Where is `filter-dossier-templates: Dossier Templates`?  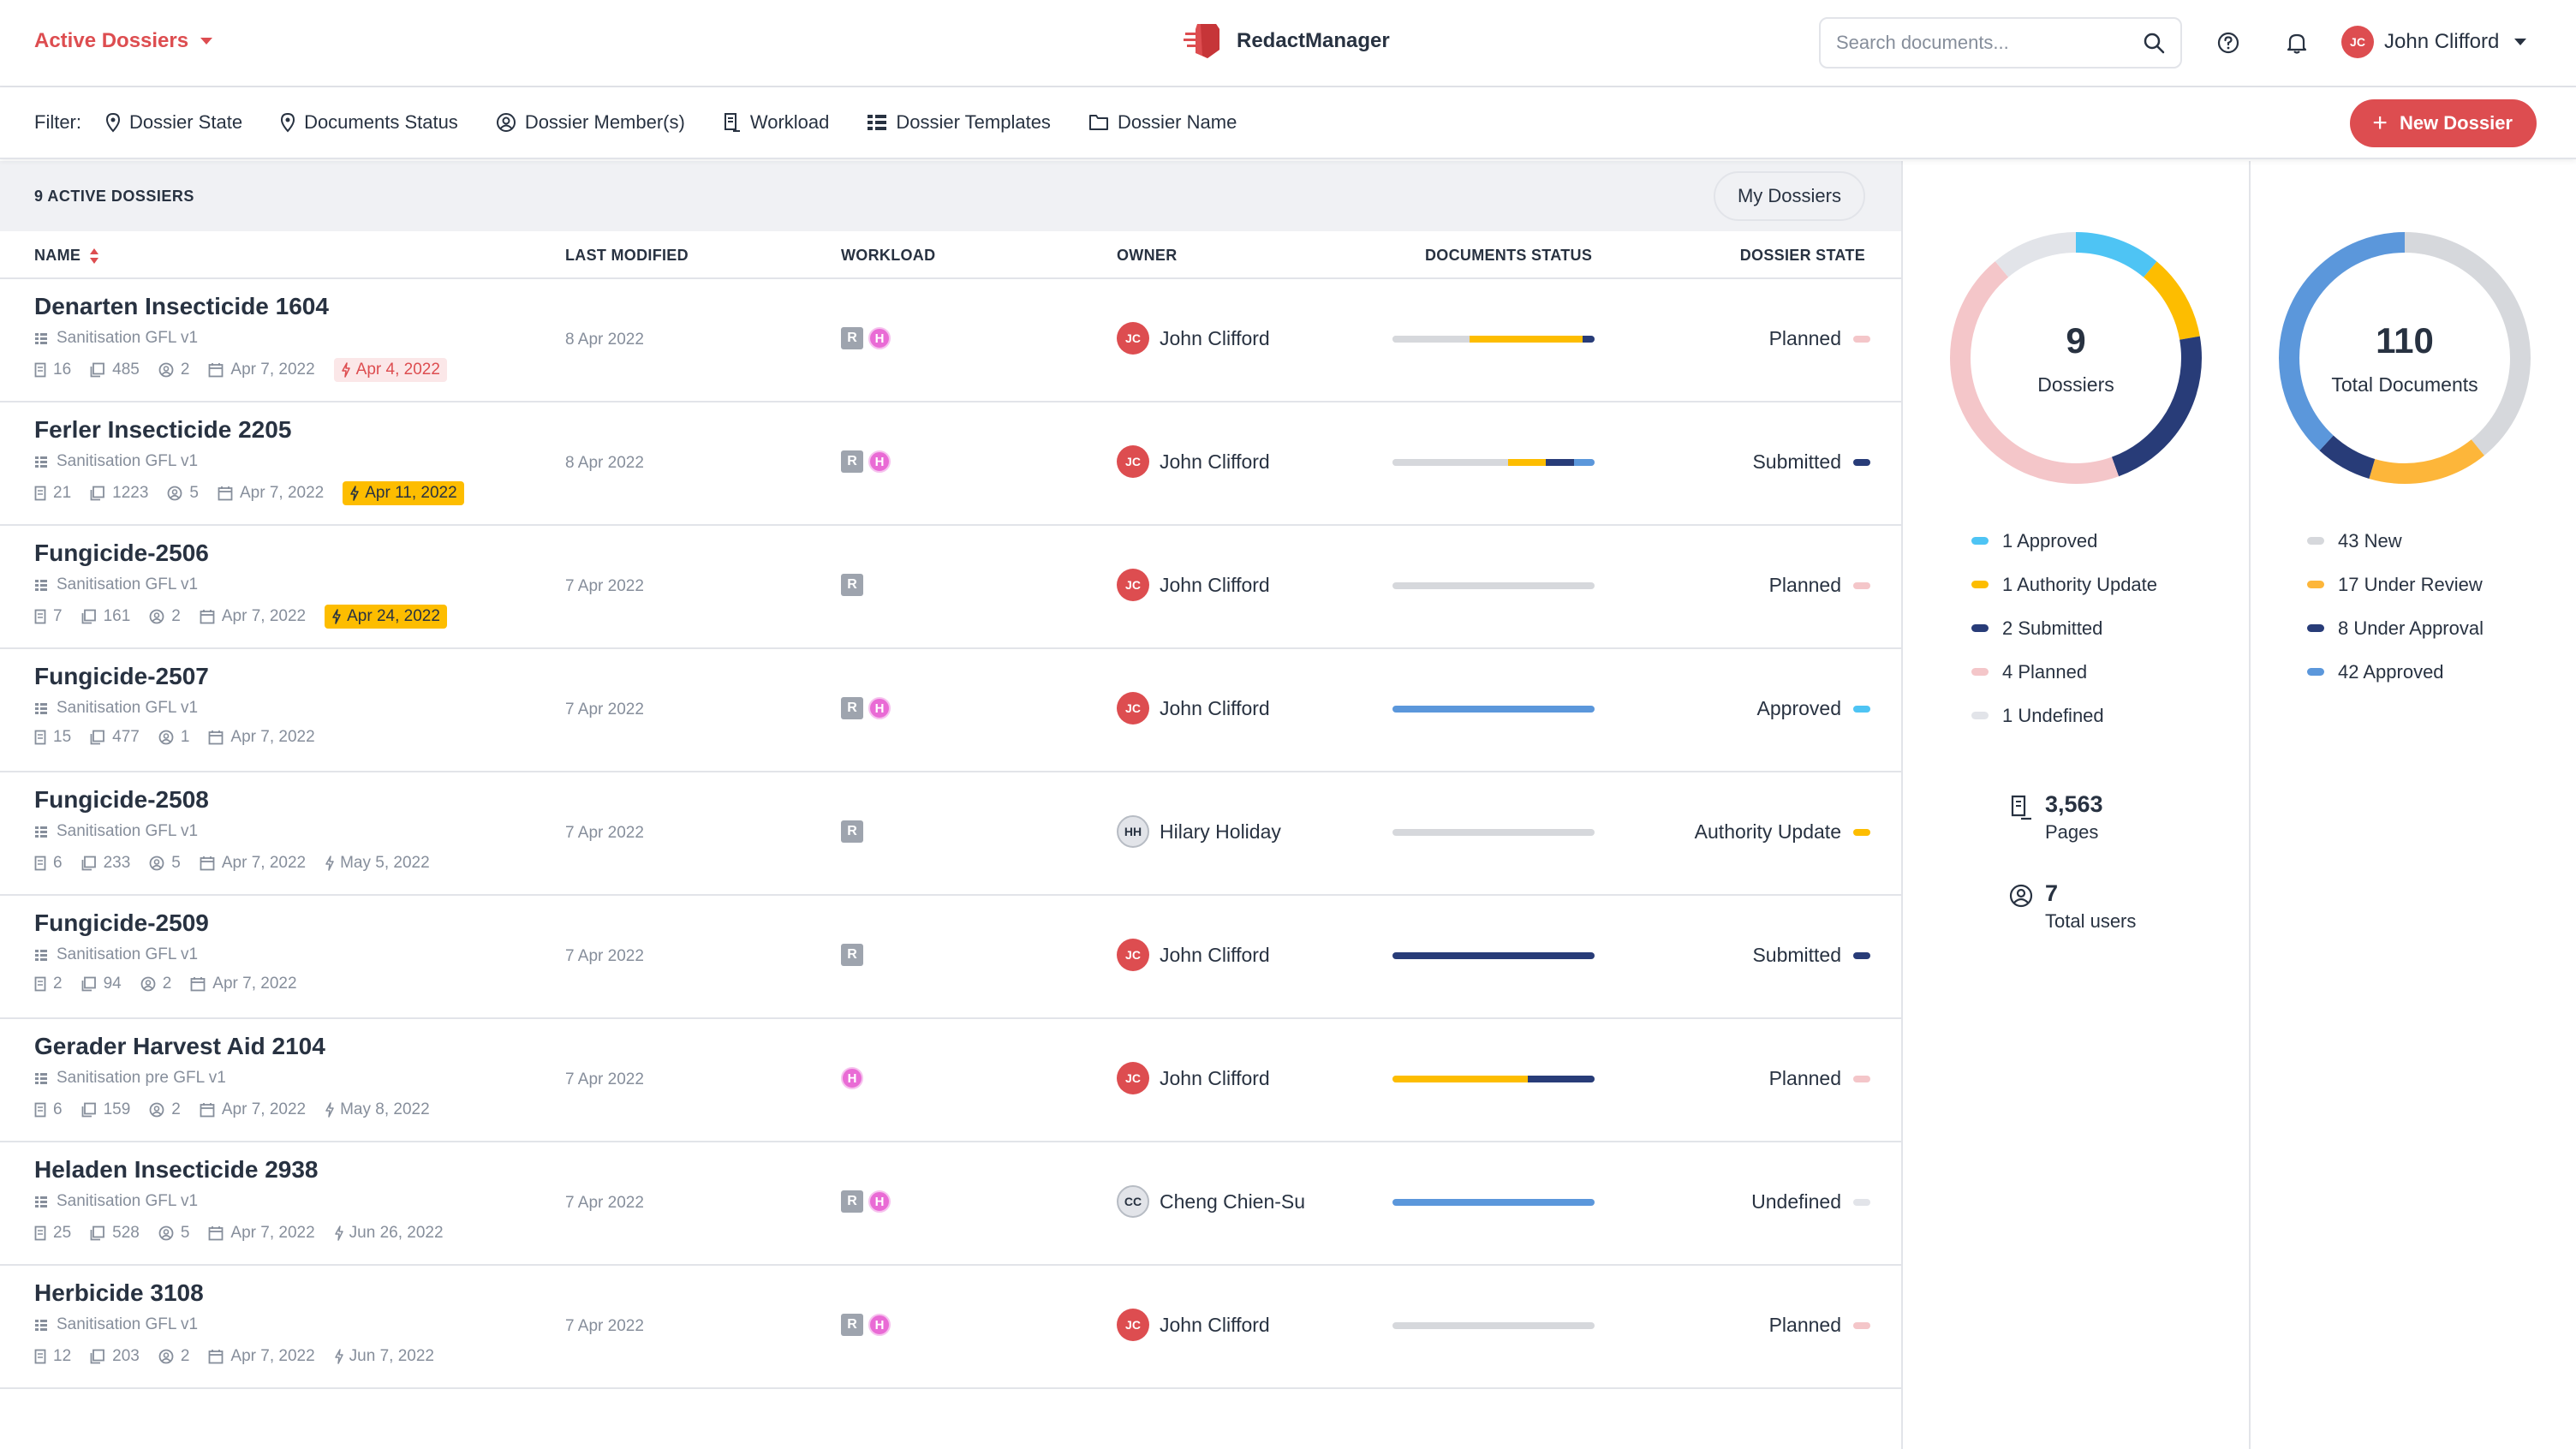 filter-dossier-templates: Dossier Templates is located at coordinates (959, 122).